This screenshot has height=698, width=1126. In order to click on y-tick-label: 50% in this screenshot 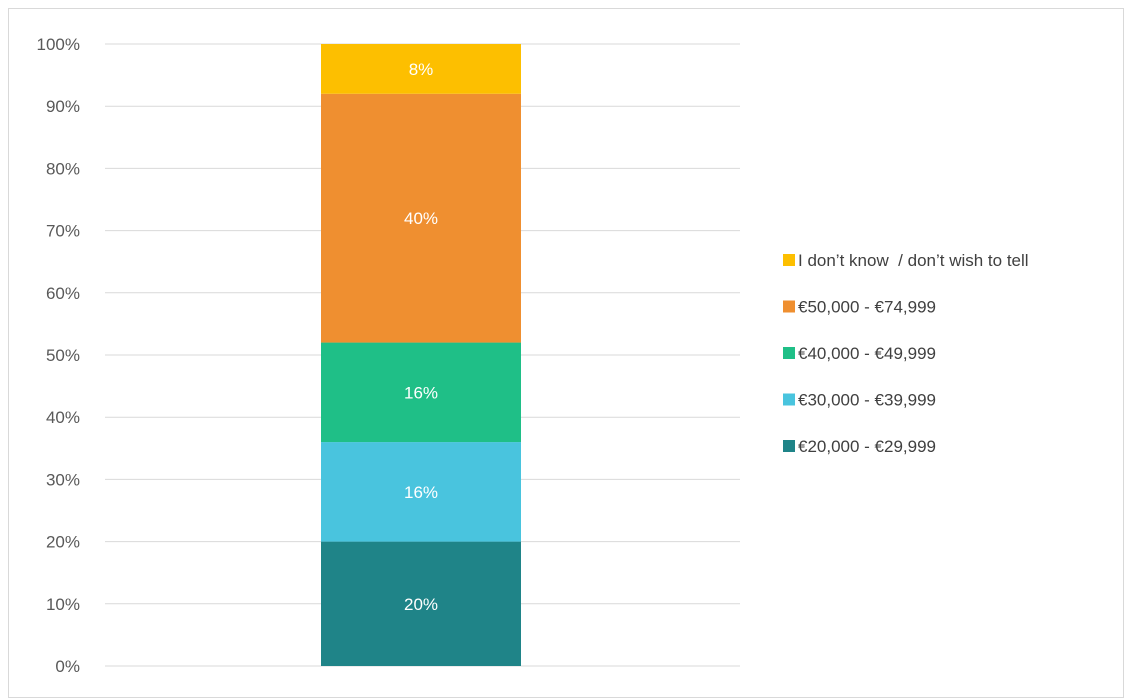, I will do `click(63, 355)`.